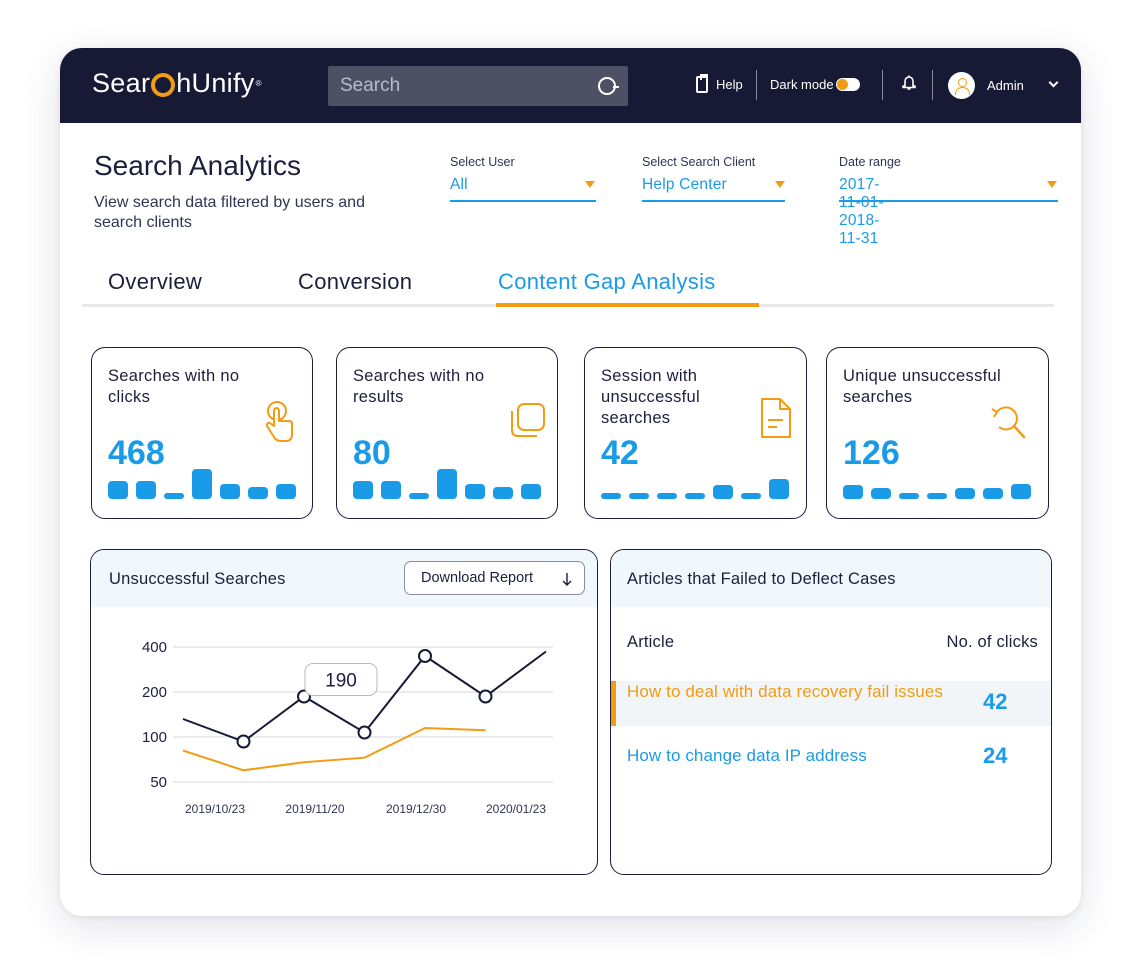 The image size is (1140, 964). Describe the element at coordinates (416, 809) in the screenshot. I see `x-tick-label: 2019/12/30` at that location.